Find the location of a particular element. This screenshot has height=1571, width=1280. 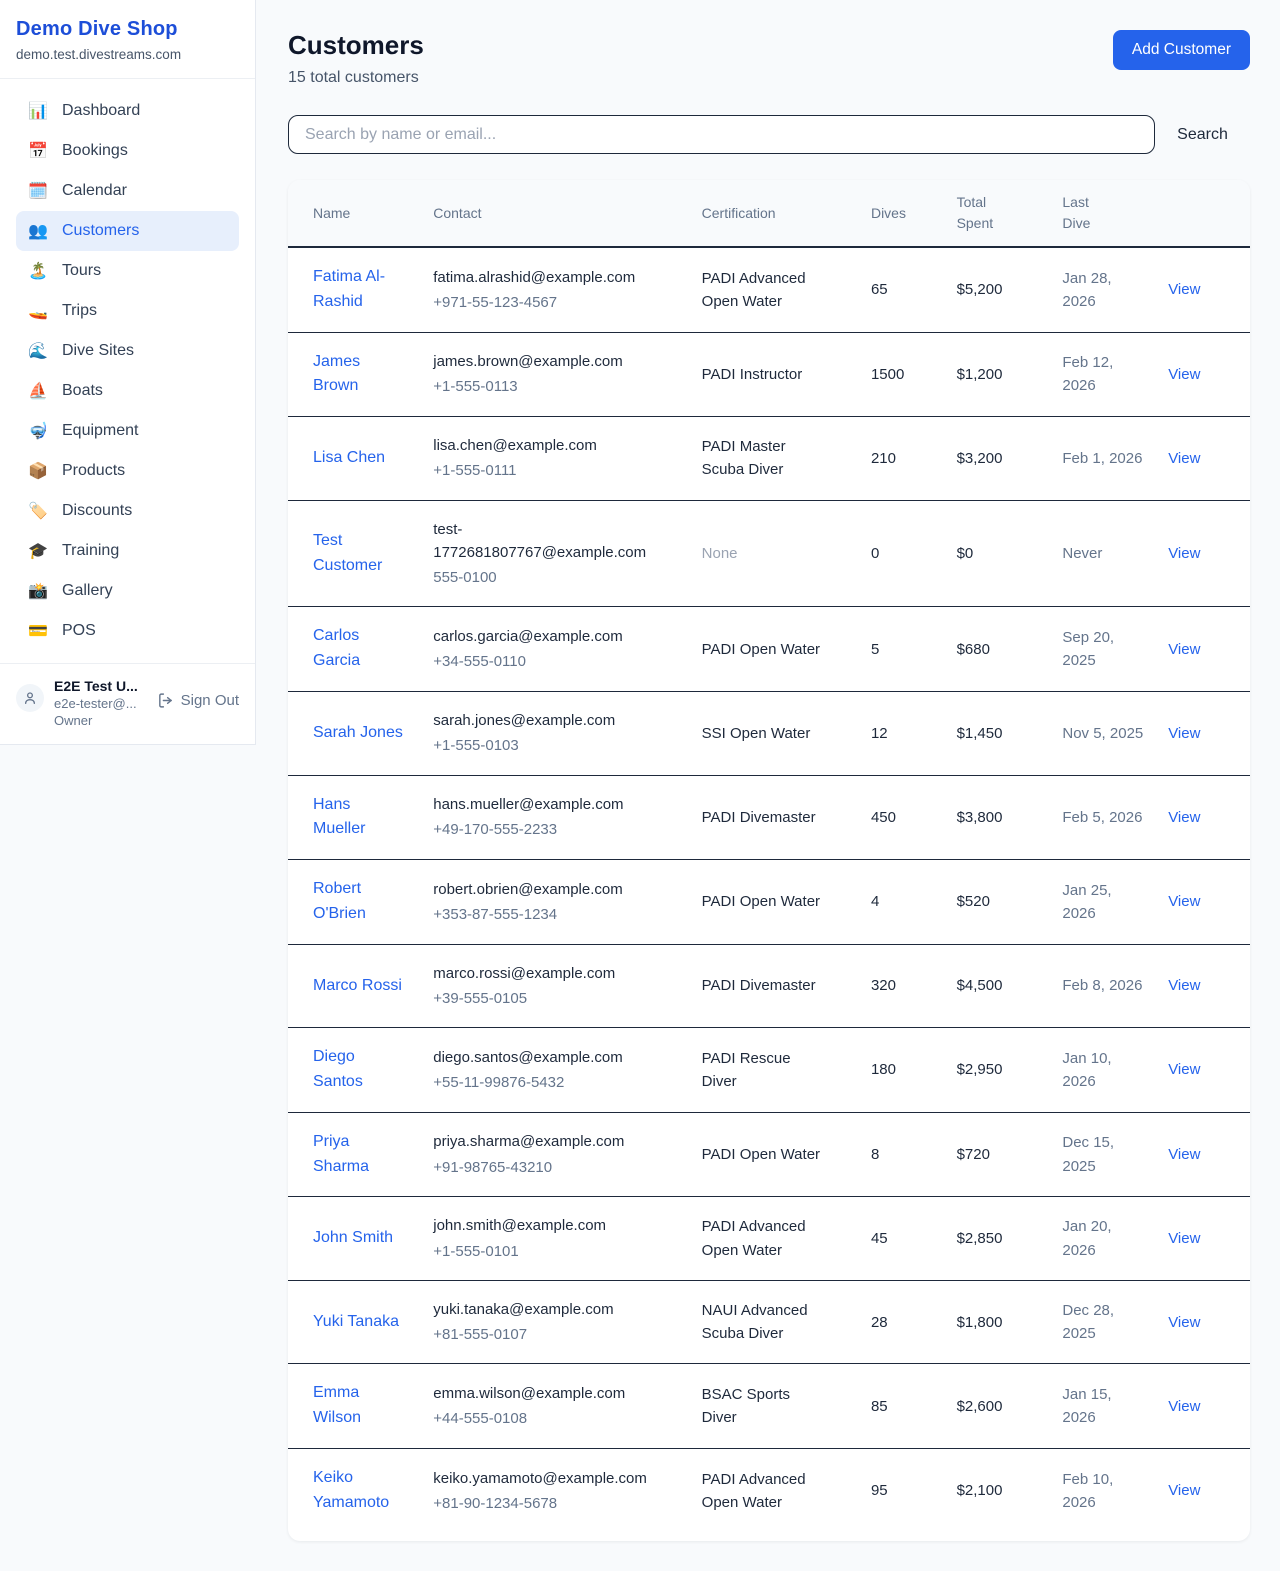

sidebar-nav-products: 📦 Products is located at coordinates (127, 471).